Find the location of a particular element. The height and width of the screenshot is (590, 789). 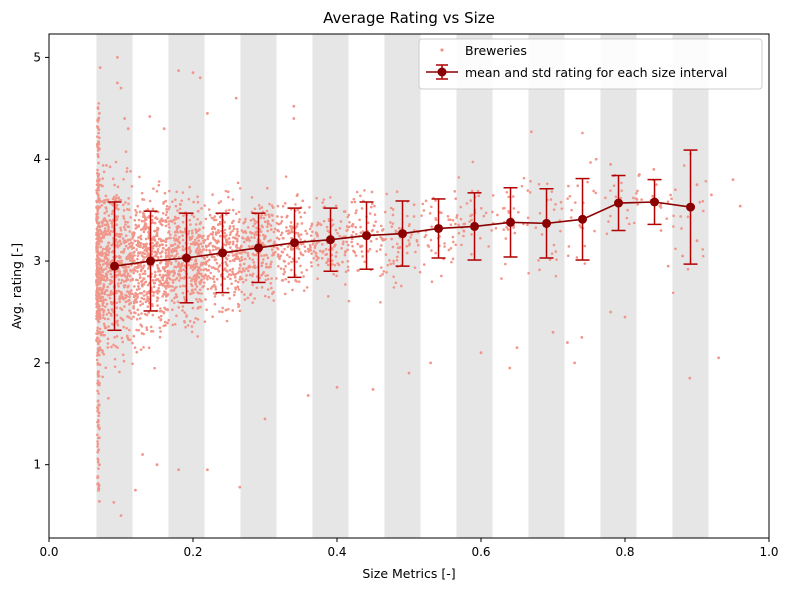

y-tick-label: 3 is located at coordinates (37, 261).